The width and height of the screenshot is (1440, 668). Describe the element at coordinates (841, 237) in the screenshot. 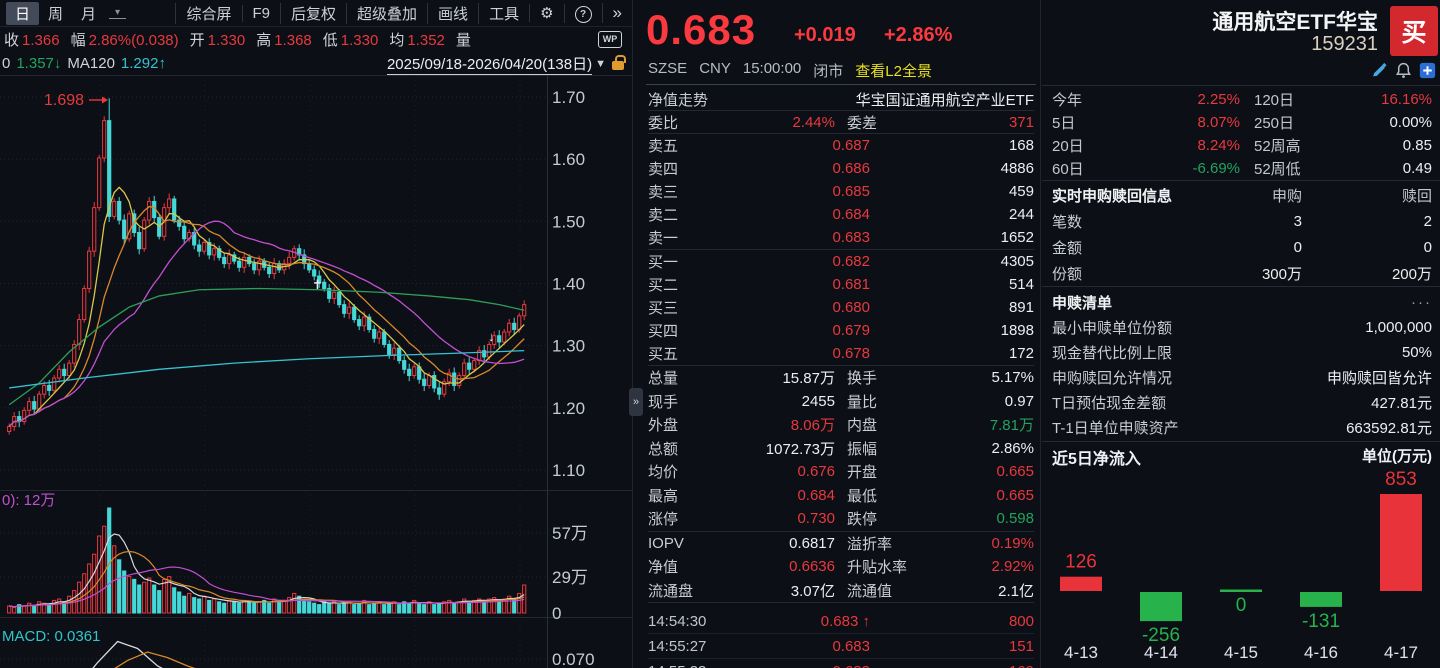

I see `ask-row-5: 卖一 0.683 1652` at that location.